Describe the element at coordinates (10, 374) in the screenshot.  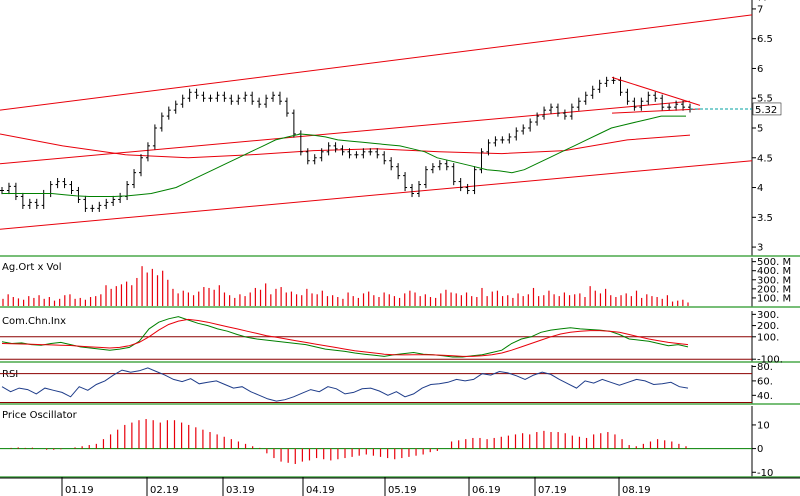
I see `panel-title: RSI` at that location.